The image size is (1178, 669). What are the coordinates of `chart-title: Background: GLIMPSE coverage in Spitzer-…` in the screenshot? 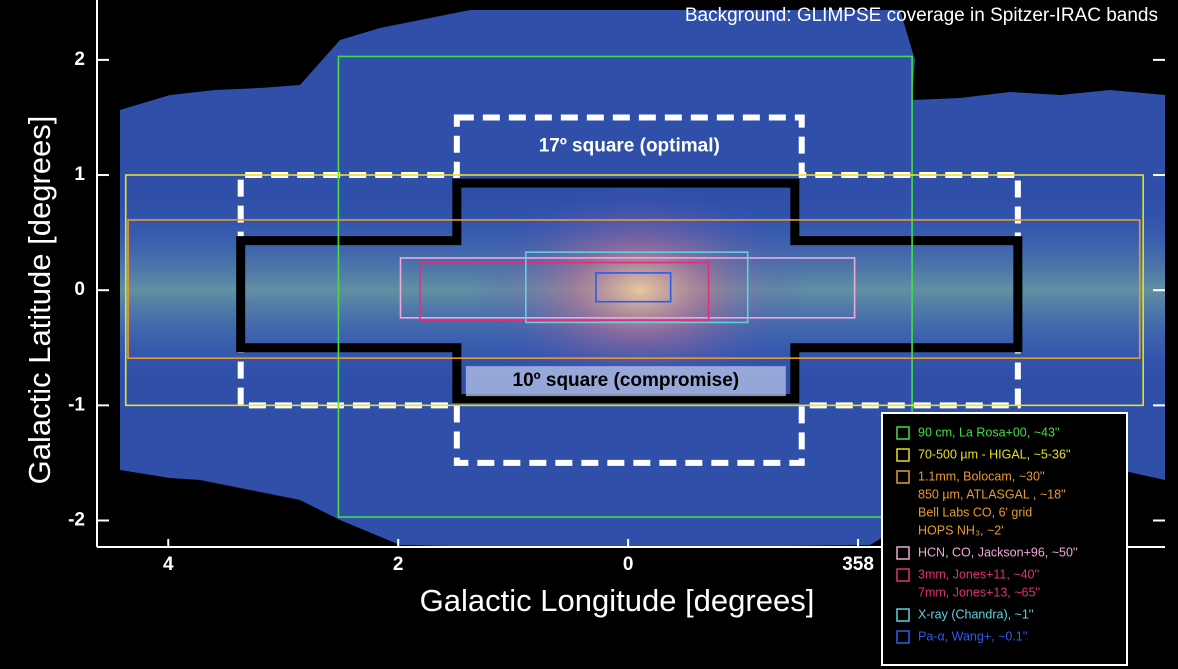 It's located at (921, 15).